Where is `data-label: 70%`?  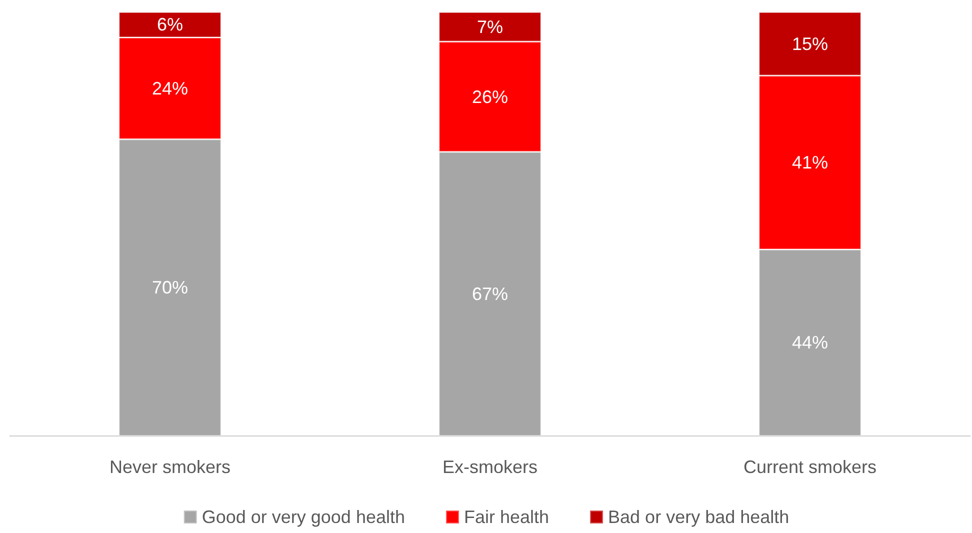
data-label: 70% is located at coordinates (170, 288).